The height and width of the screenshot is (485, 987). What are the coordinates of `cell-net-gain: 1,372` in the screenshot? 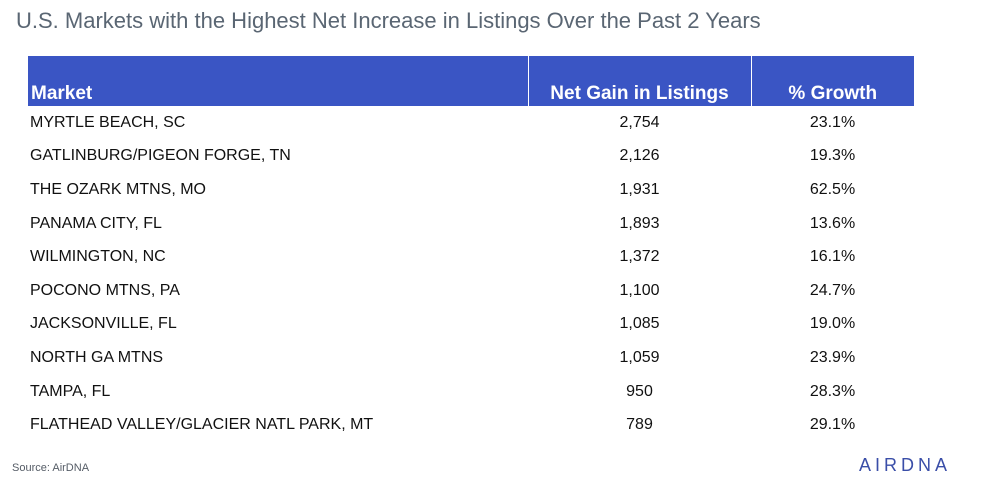 It's located at (639, 257).